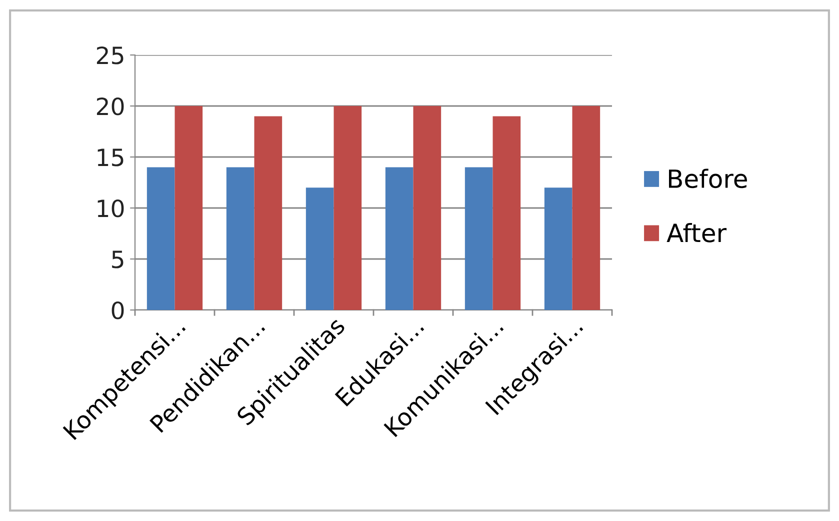 The width and height of the screenshot is (839, 521). What do you see at coordinates (111, 208) in the screenshot?
I see `y-tick-label: 10` at bounding box center [111, 208].